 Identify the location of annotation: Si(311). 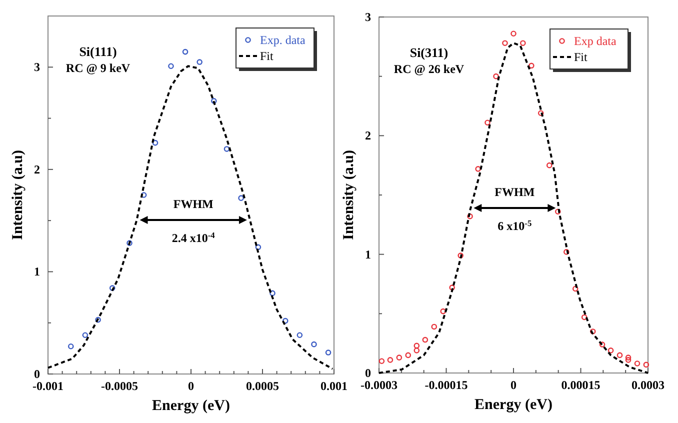
(429, 52).